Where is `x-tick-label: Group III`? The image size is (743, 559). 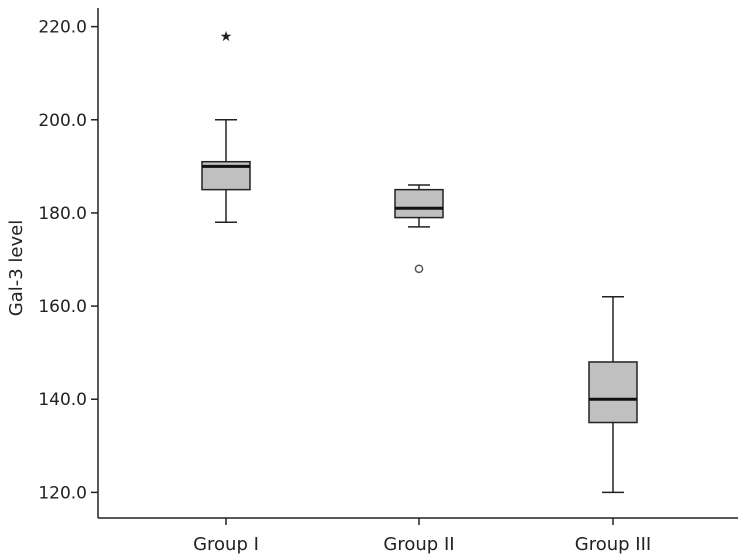 x-tick-label: Group III is located at coordinates (613, 544).